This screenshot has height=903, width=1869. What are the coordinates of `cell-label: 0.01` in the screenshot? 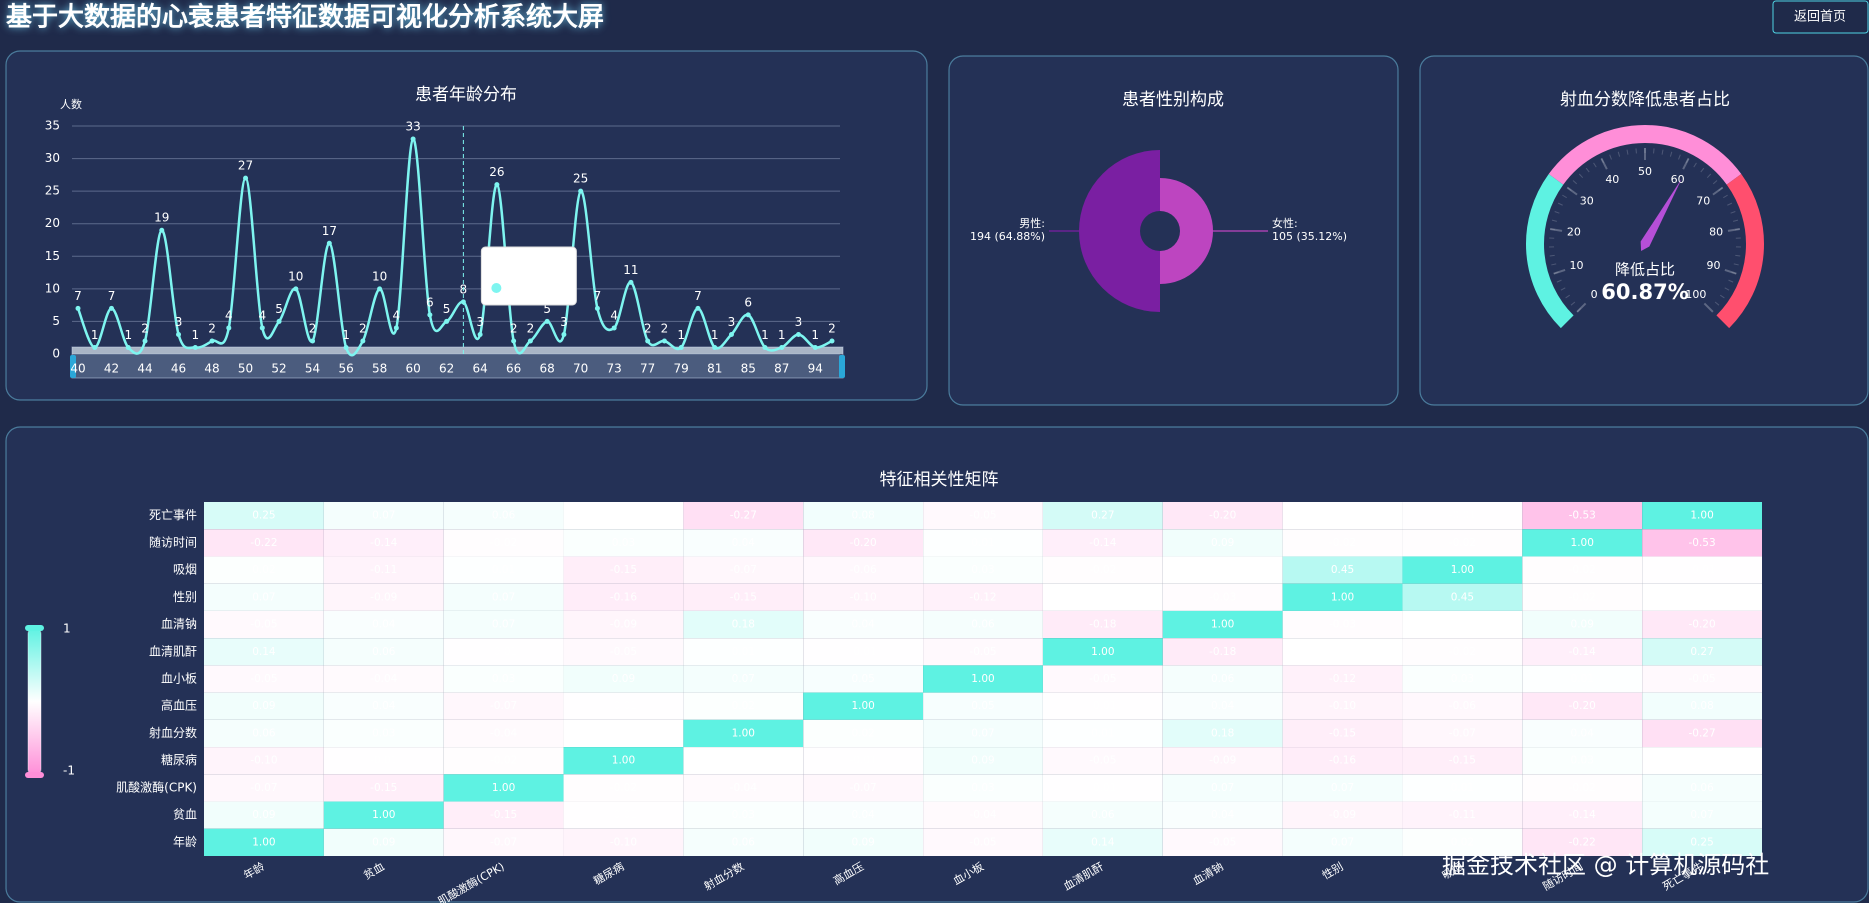 It's located at (982, 543).